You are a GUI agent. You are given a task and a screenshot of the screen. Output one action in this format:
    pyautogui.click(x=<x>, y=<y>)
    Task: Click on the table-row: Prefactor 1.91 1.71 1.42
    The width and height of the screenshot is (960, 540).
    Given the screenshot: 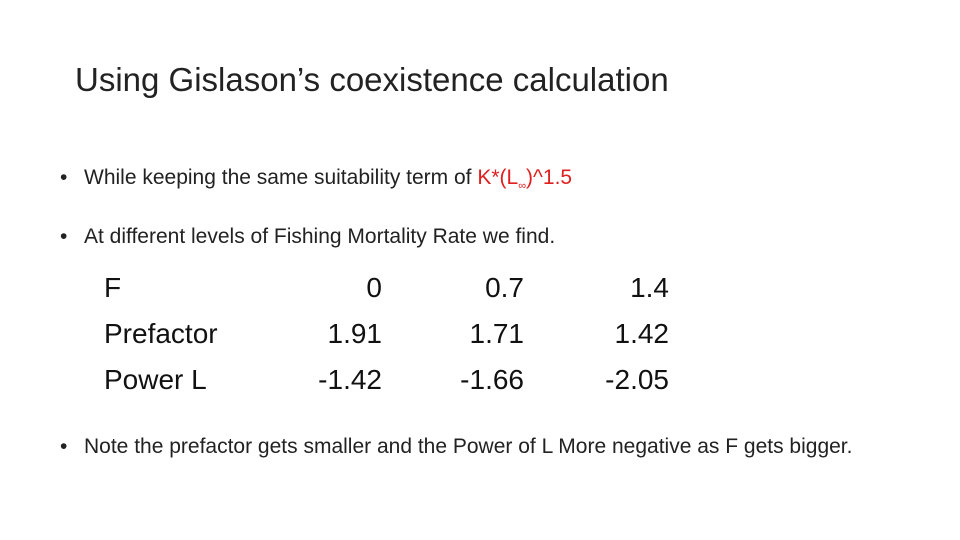 What is the action you would take?
    pyautogui.click(x=394, y=339)
    